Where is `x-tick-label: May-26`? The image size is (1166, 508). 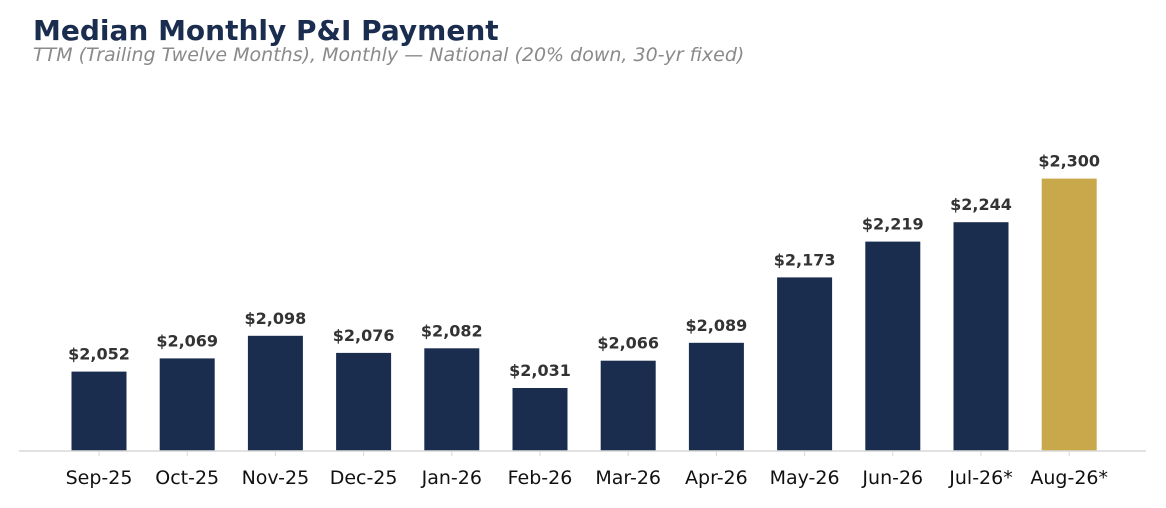
x-tick-label: May-26 is located at coordinates (805, 478).